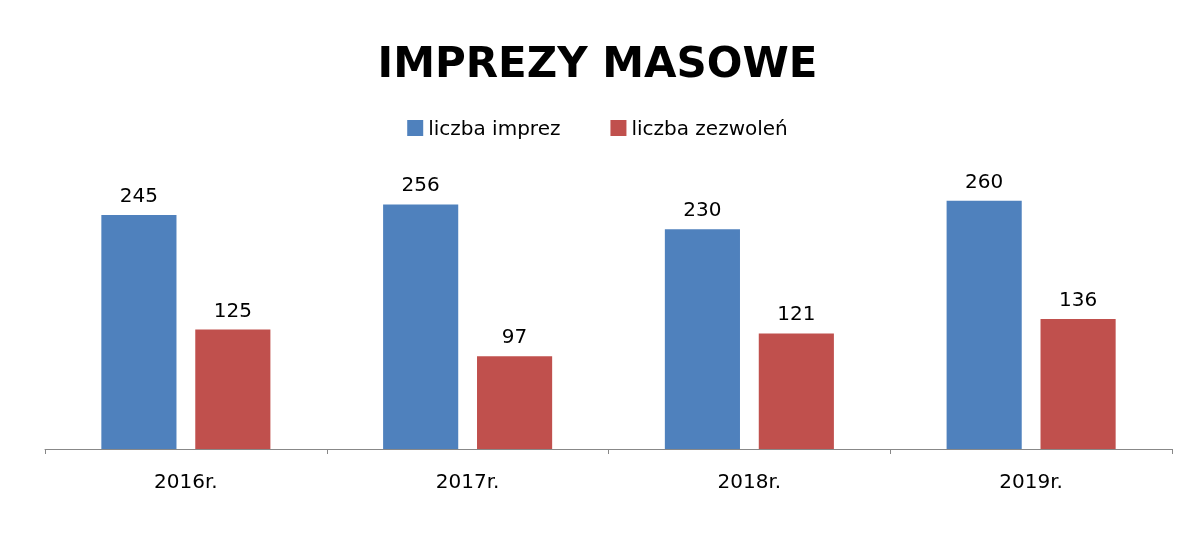 The width and height of the screenshot is (1195, 560). What do you see at coordinates (514, 336) in the screenshot?
I see `data-label: 97` at bounding box center [514, 336].